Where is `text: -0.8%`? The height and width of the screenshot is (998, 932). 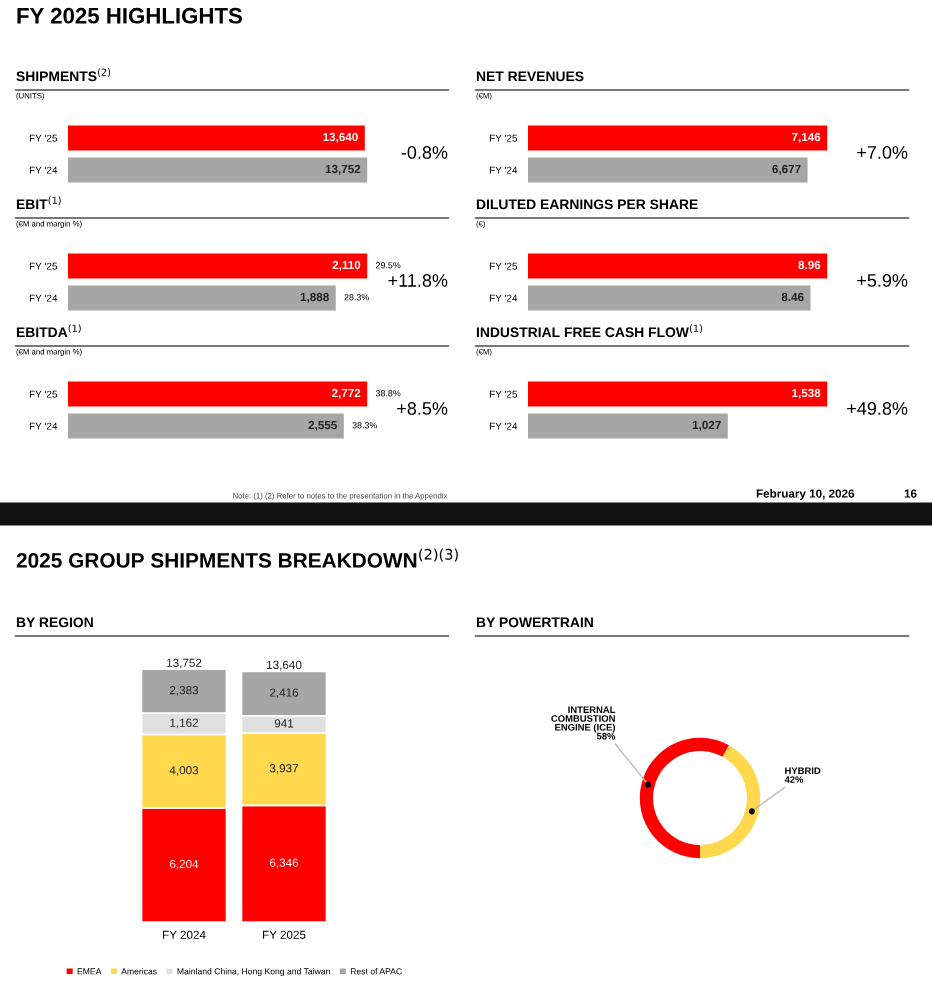 text: -0.8% is located at coordinates (424, 152).